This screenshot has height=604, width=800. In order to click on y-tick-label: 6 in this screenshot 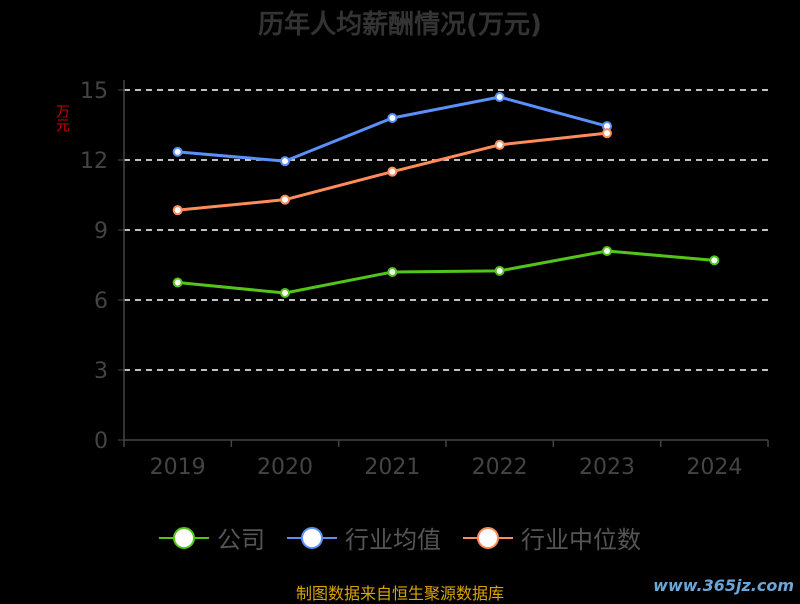, I will do `click(101, 301)`.